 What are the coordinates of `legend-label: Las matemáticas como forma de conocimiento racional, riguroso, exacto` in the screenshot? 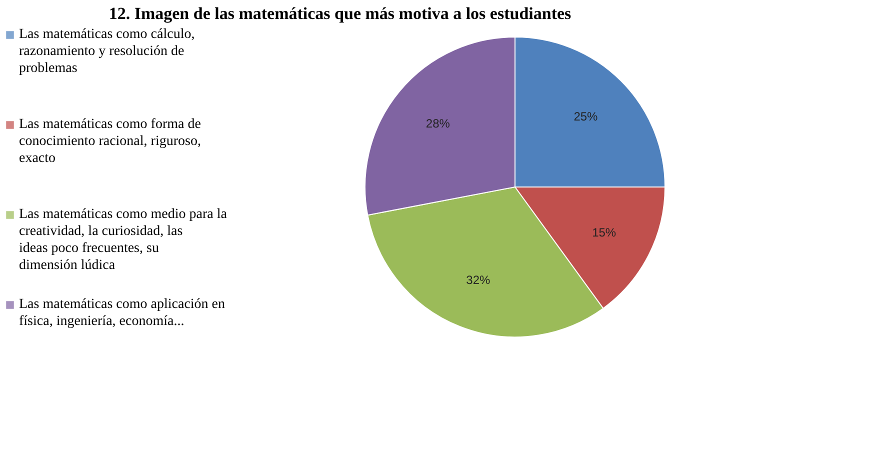 It's located at (110, 141).